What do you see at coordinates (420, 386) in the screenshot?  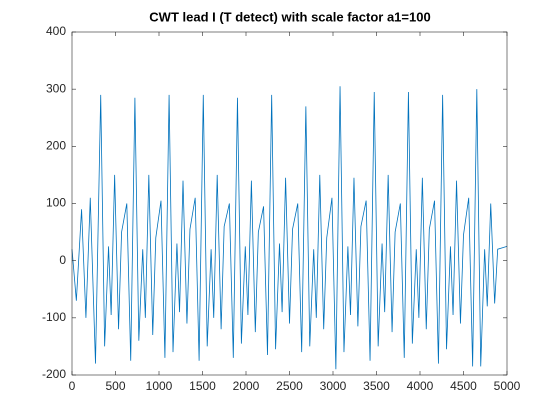 I see `x-tick-label: 4000` at bounding box center [420, 386].